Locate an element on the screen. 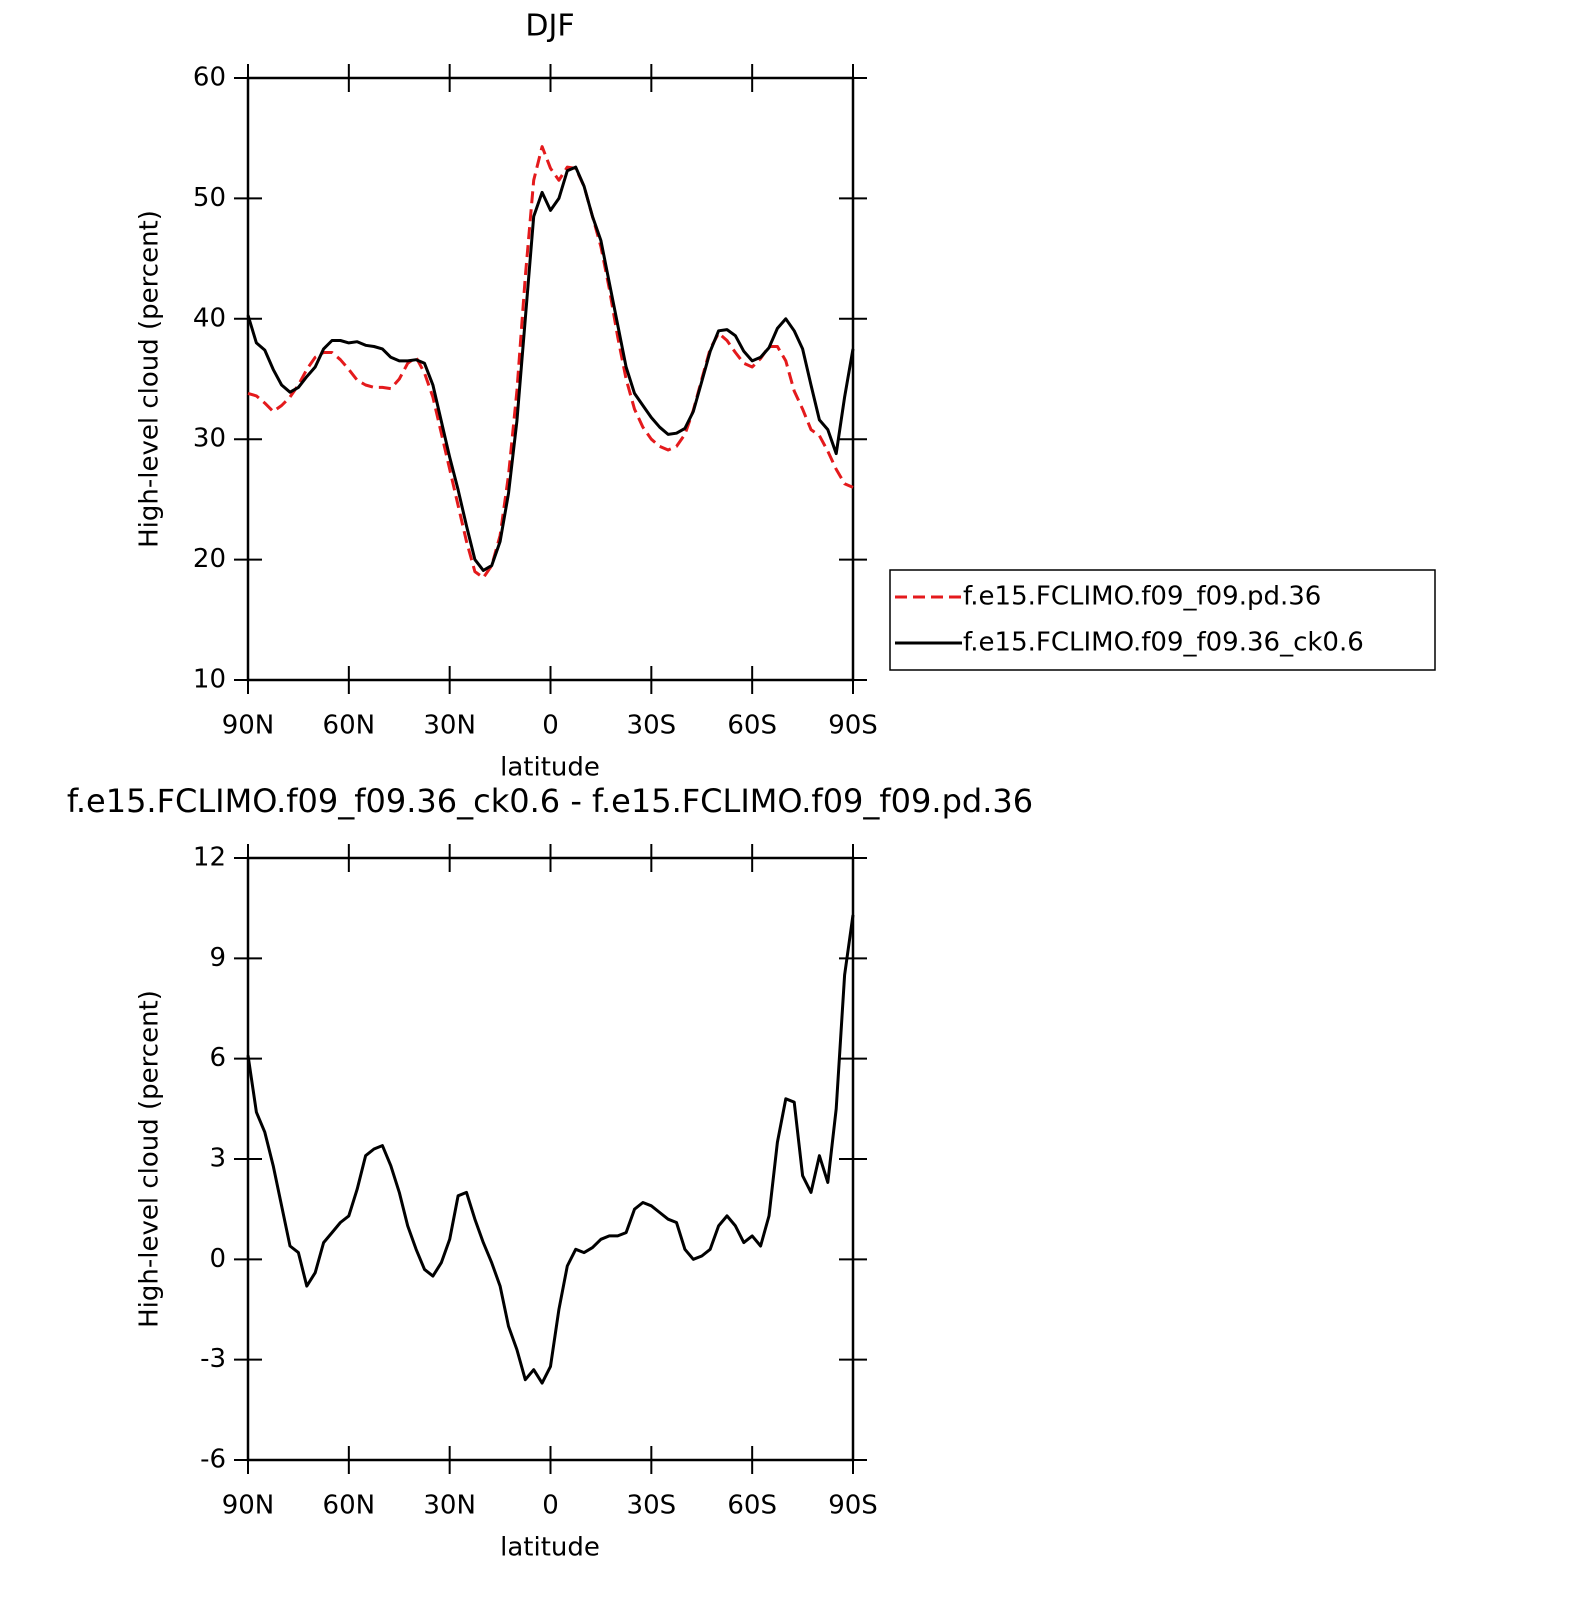  y-tick-label: -6 is located at coordinates (213, 1460).